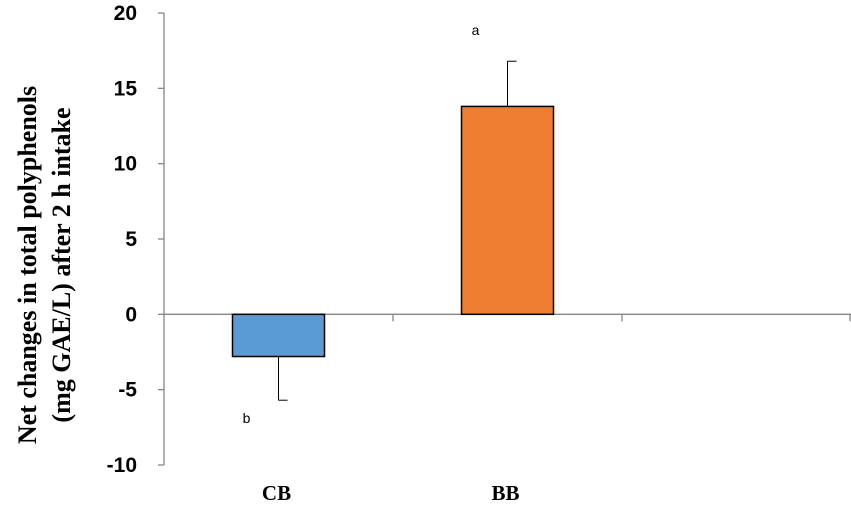  I want to click on y-tick-label: 5, so click(131, 239).